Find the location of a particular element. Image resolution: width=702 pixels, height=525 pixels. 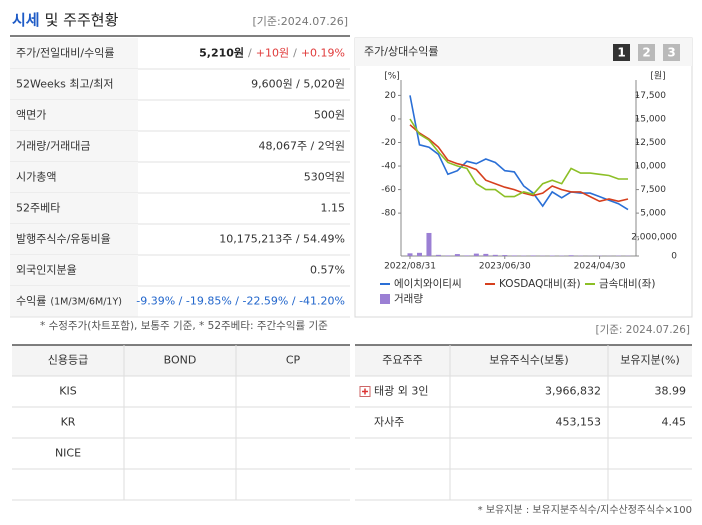

period-button-label: 2 is located at coordinates (646, 53).